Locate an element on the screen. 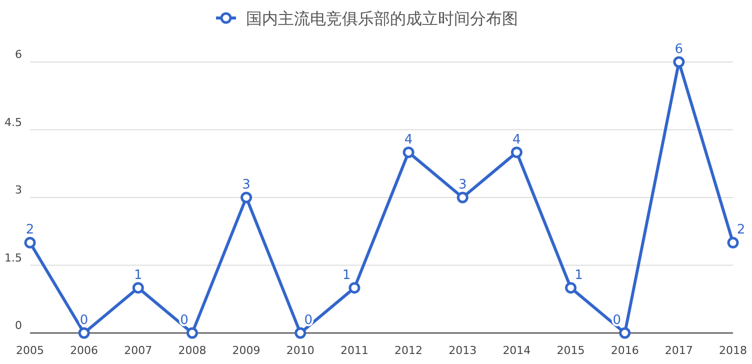 Image resolution: width=752 pixels, height=364 pixels. legend-label: 国内主流电竞俱乐部的成立时间分布图 is located at coordinates (382, 18).